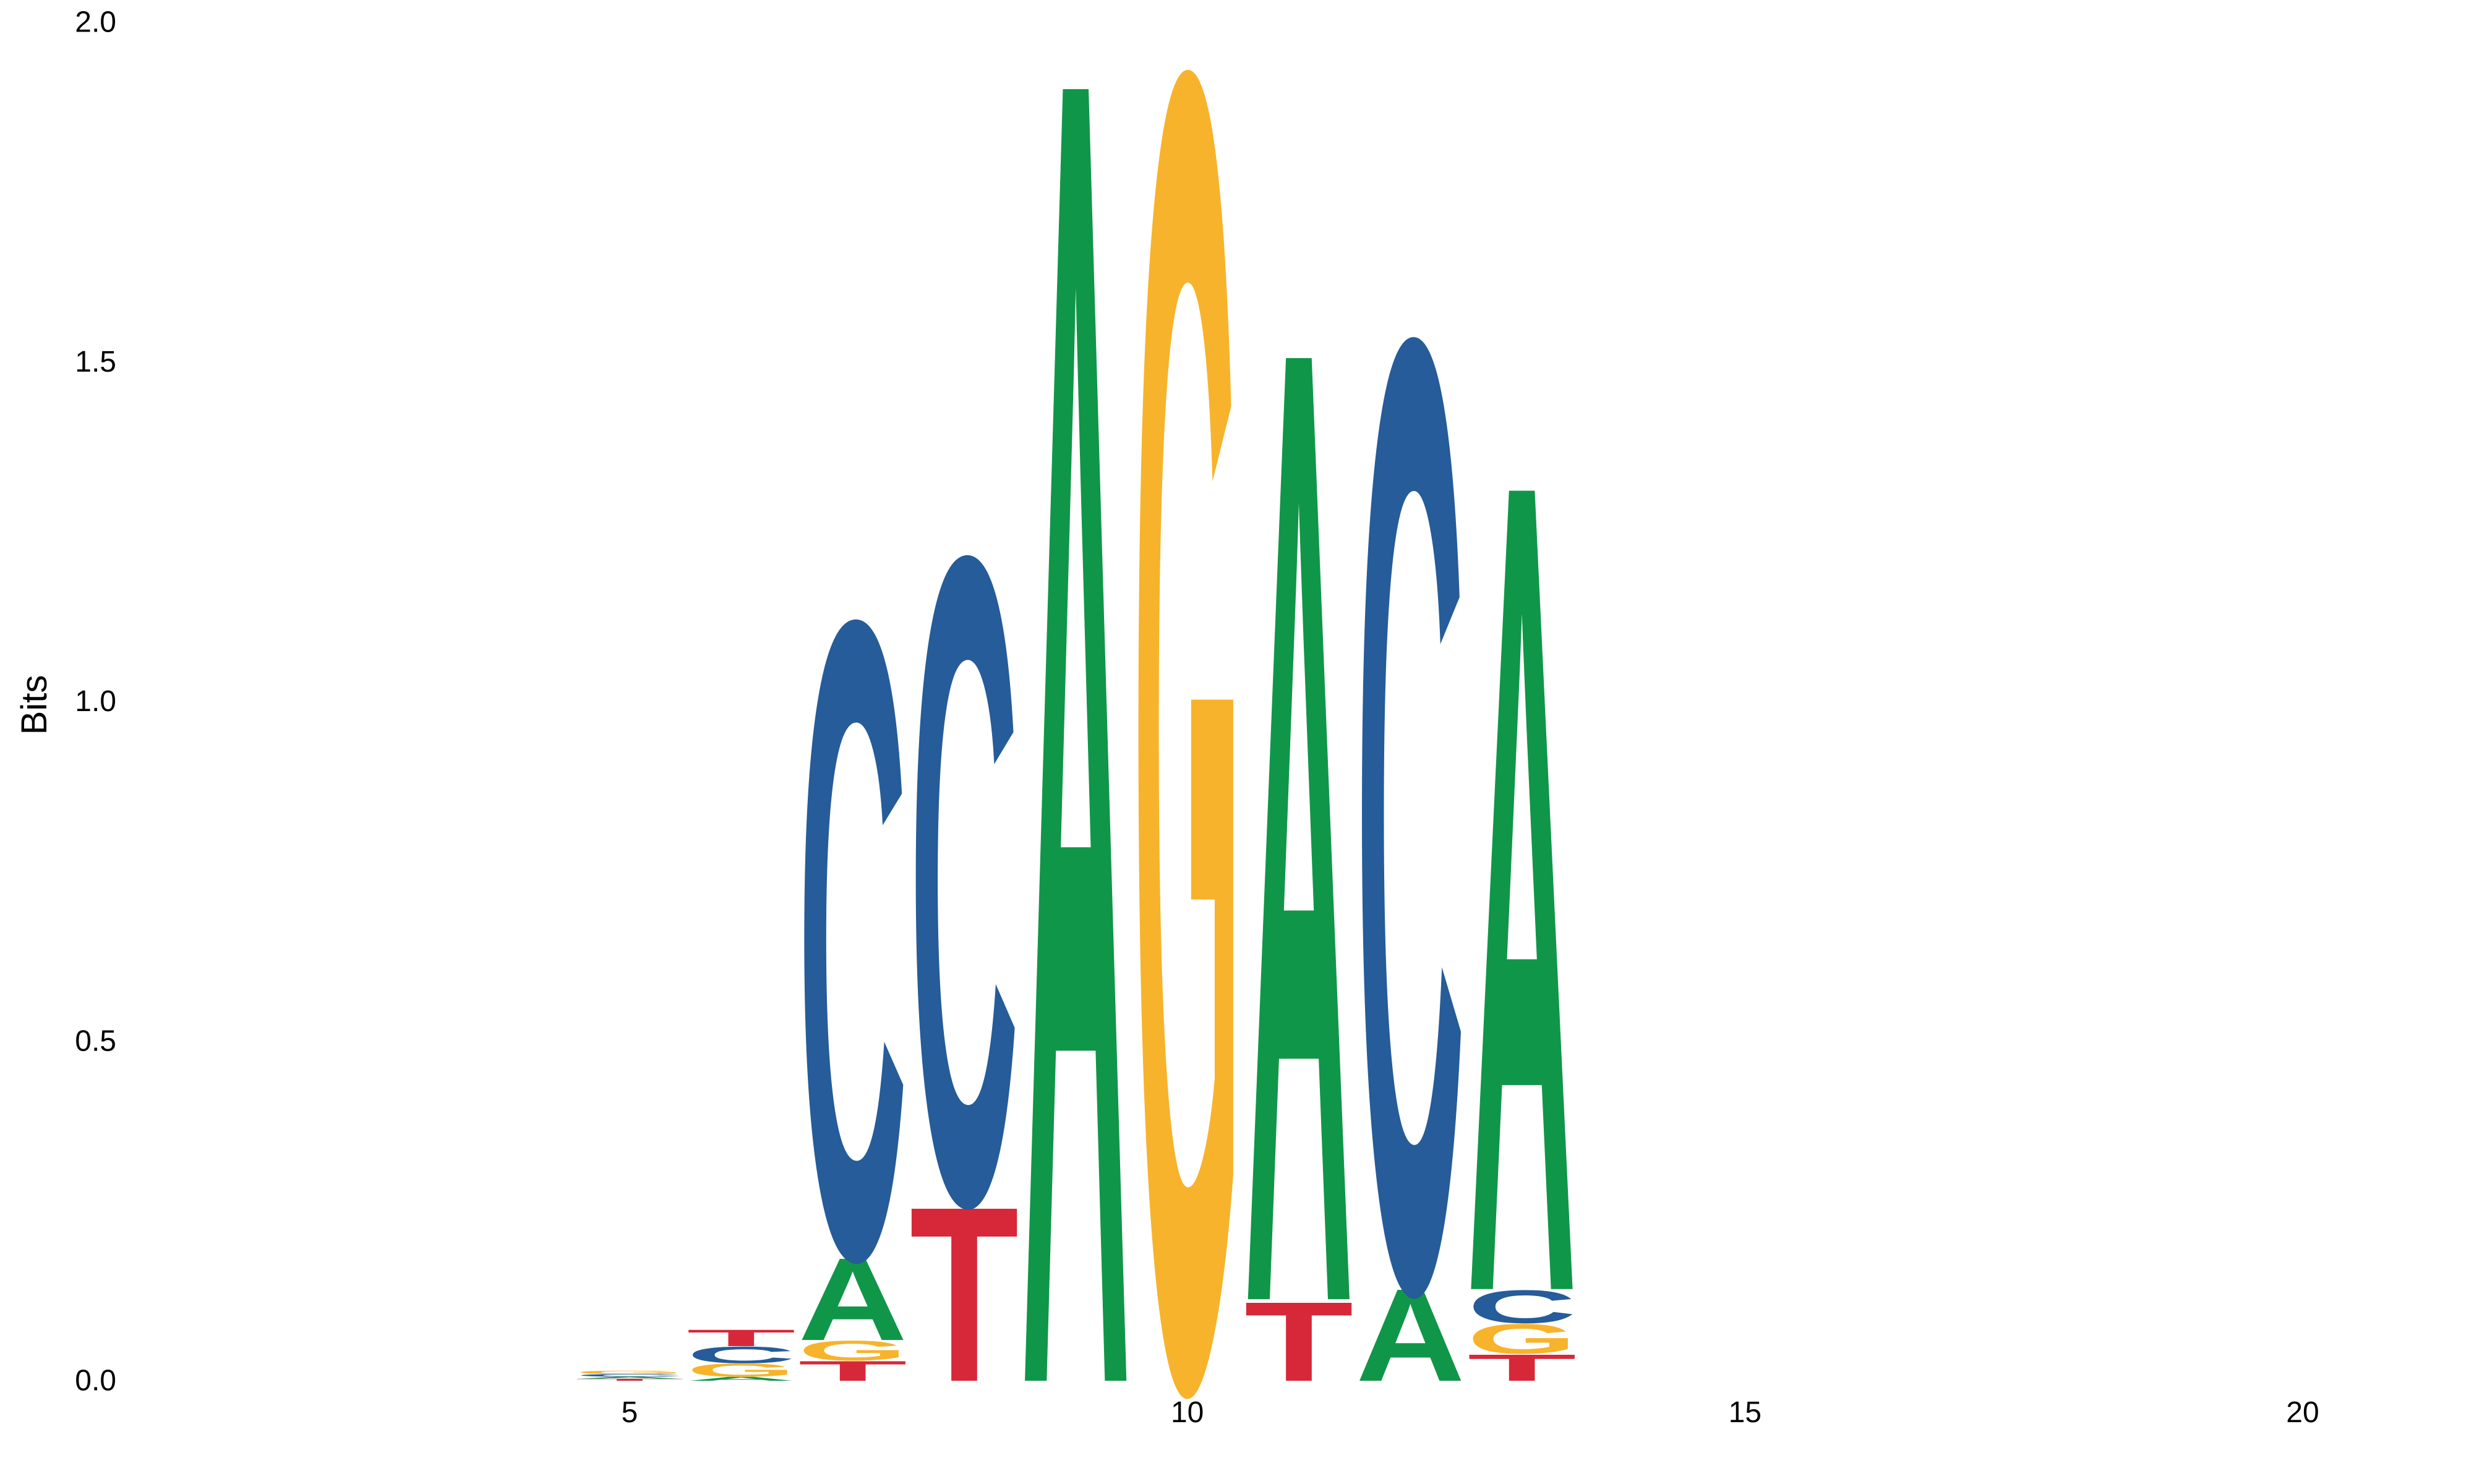 The width and height of the screenshot is (2474, 1484). What do you see at coordinates (2302, 1412) in the screenshot?
I see `x-tick-label: 20` at bounding box center [2302, 1412].